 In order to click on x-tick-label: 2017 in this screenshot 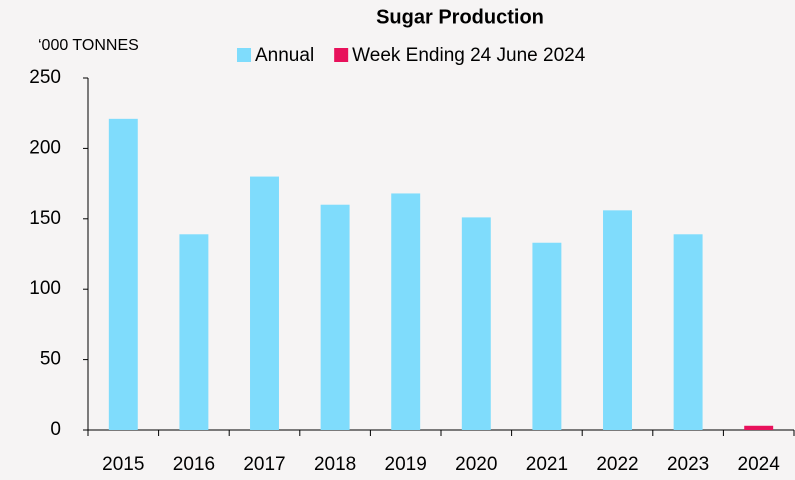, I will do `click(264, 464)`.